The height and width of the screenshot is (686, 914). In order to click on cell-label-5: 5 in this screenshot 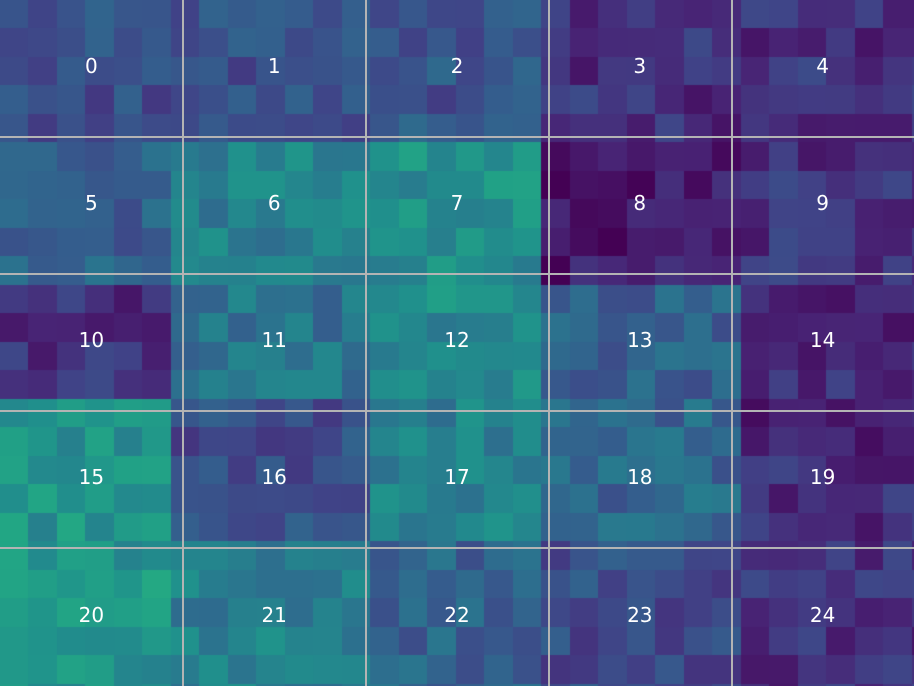, I will do `click(91, 203)`.